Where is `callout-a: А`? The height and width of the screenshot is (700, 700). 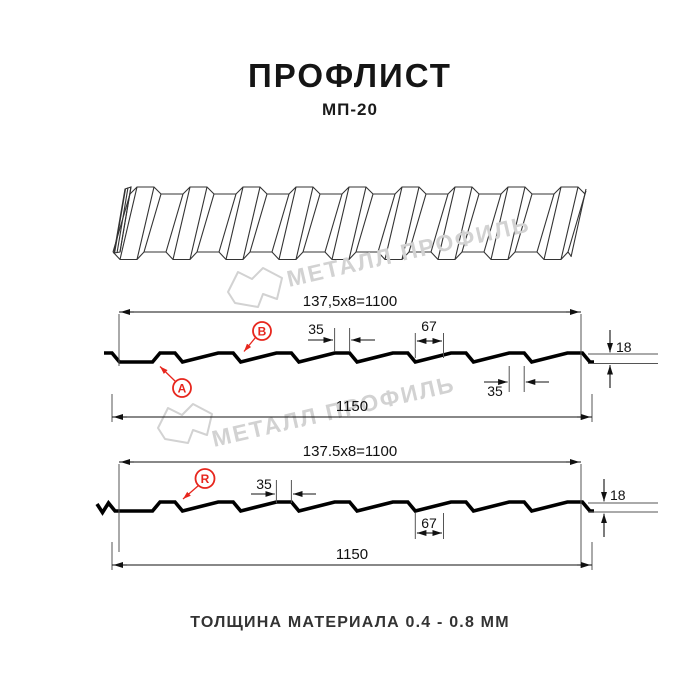 callout-a: А is located at coordinates (175, 382).